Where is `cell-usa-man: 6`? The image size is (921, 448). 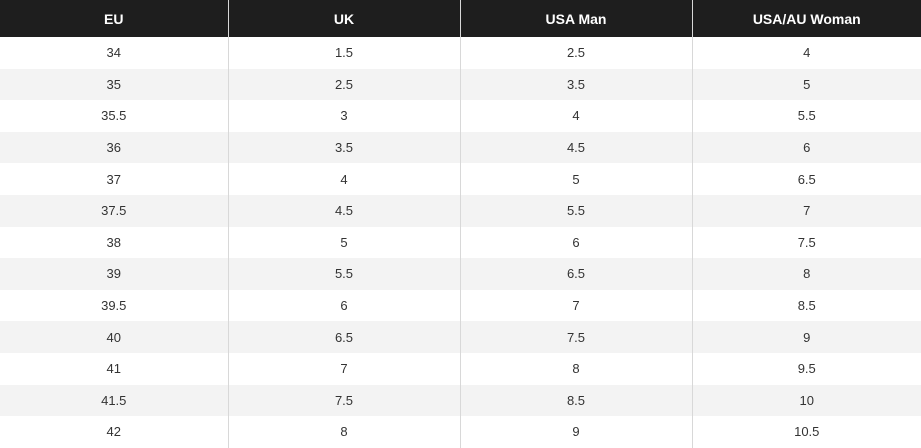 cell-usa-man: 6 is located at coordinates (575, 242).